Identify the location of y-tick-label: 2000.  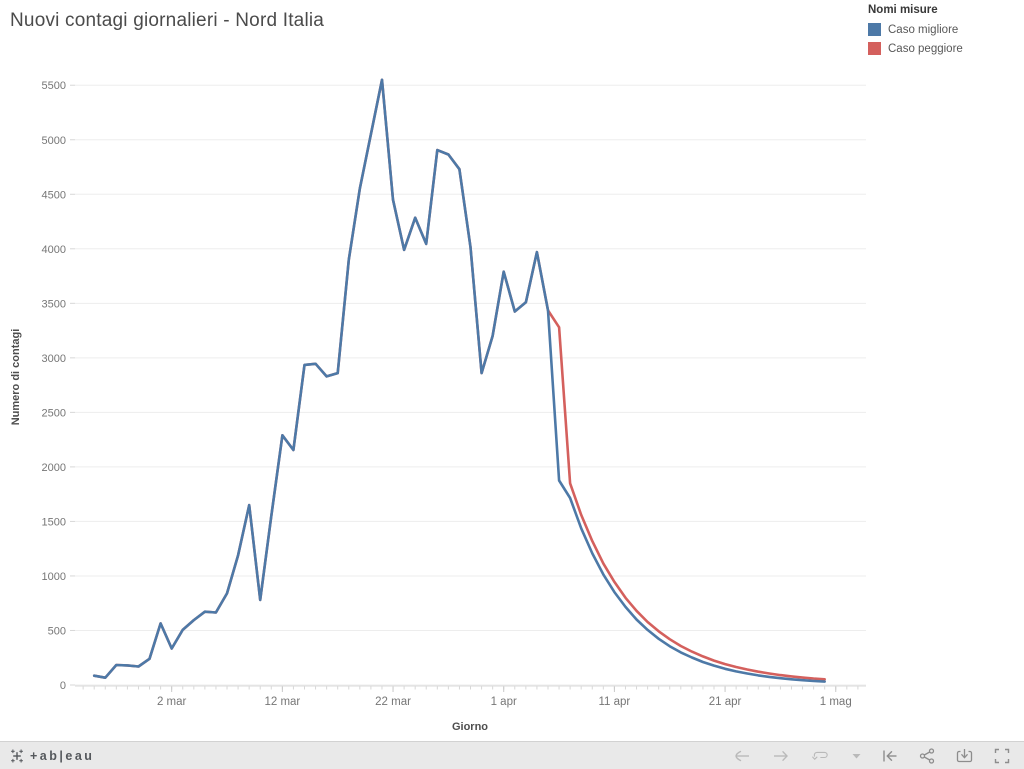
(54, 468).